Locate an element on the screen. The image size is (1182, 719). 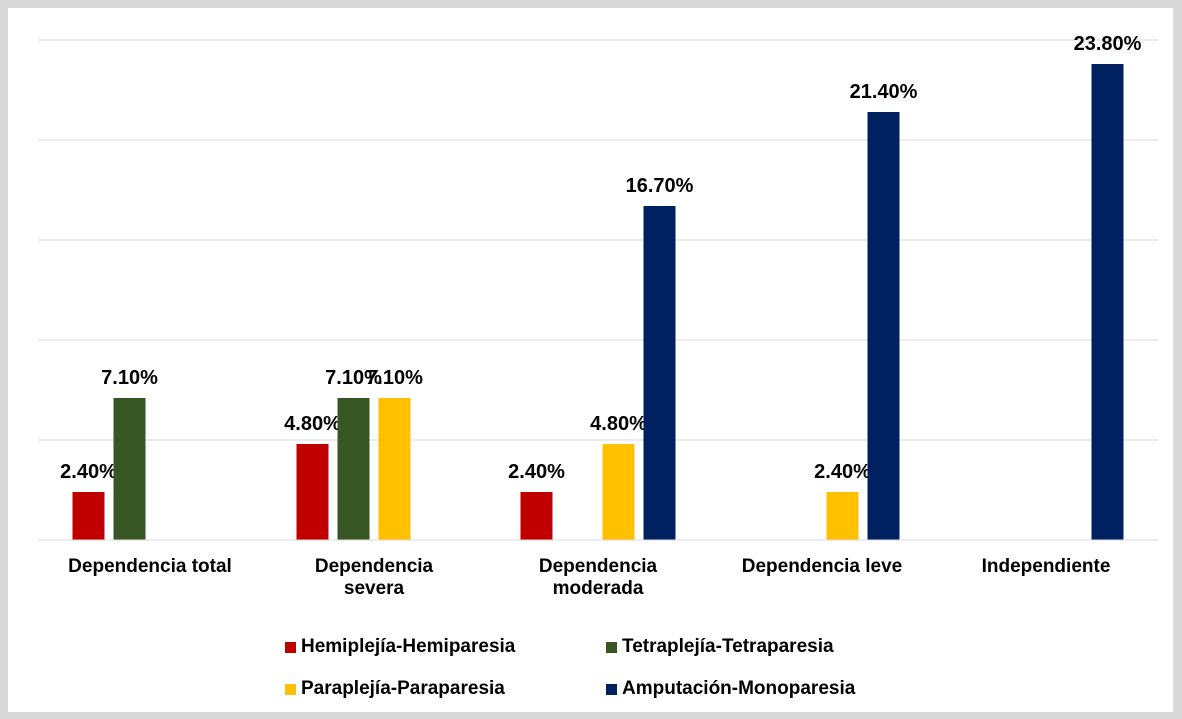
x-tick-label: Dependencia leve is located at coordinates (822, 566).